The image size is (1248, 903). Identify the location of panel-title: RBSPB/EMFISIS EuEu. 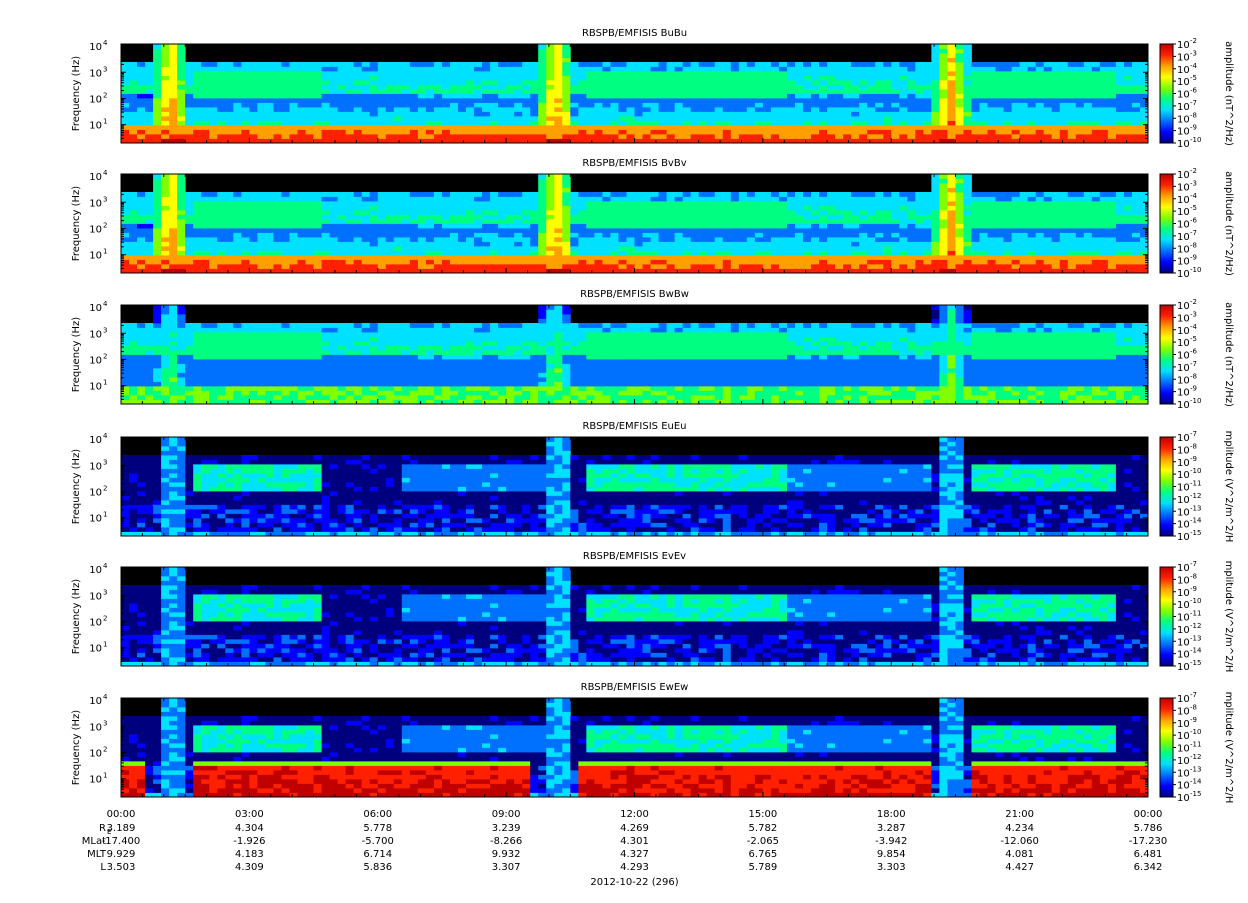
(634, 426).